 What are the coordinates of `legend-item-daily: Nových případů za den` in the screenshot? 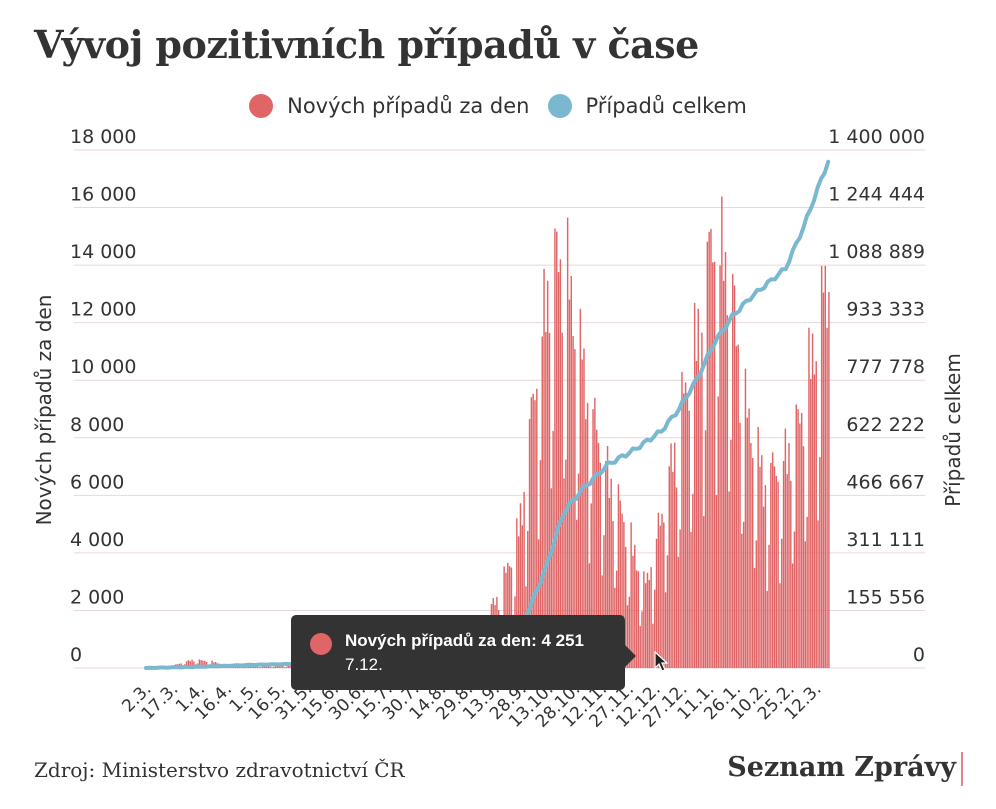 It's located at (389, 106).